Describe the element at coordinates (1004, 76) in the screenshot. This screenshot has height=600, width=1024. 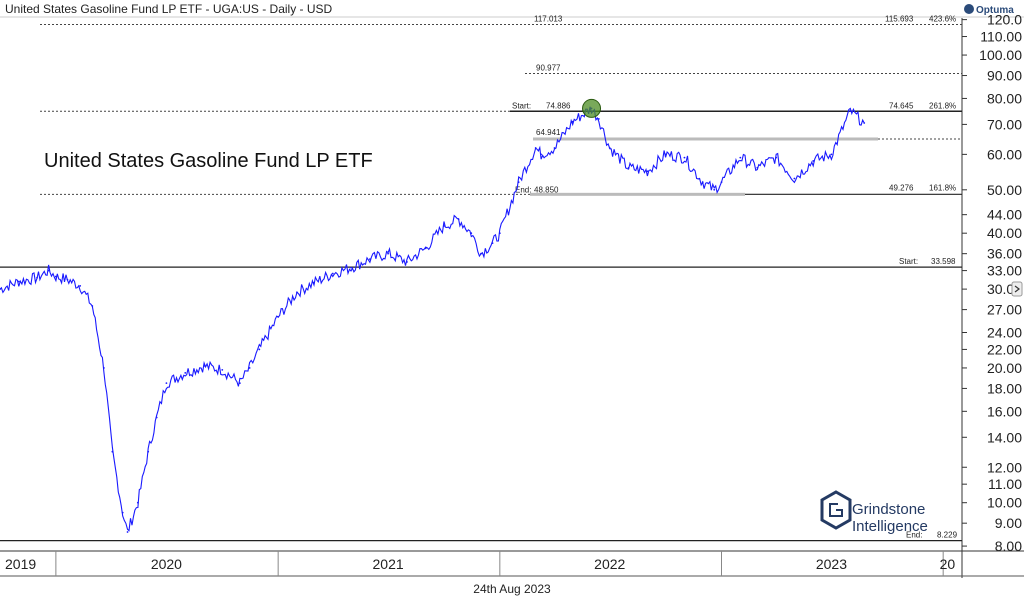
I see `y-tick-label: 90.00` at that location.